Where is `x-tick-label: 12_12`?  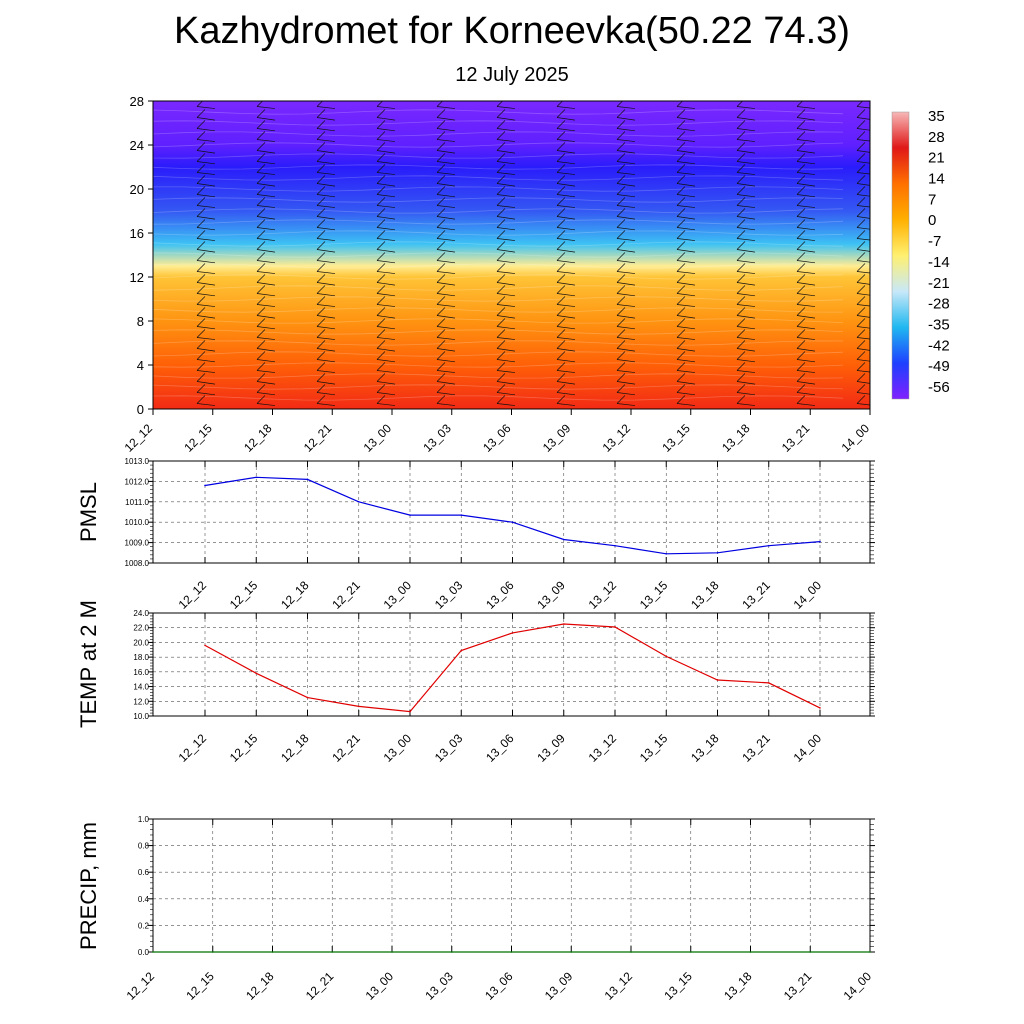 x-tick-label: 12_12 is located at coordinates (193, 595).